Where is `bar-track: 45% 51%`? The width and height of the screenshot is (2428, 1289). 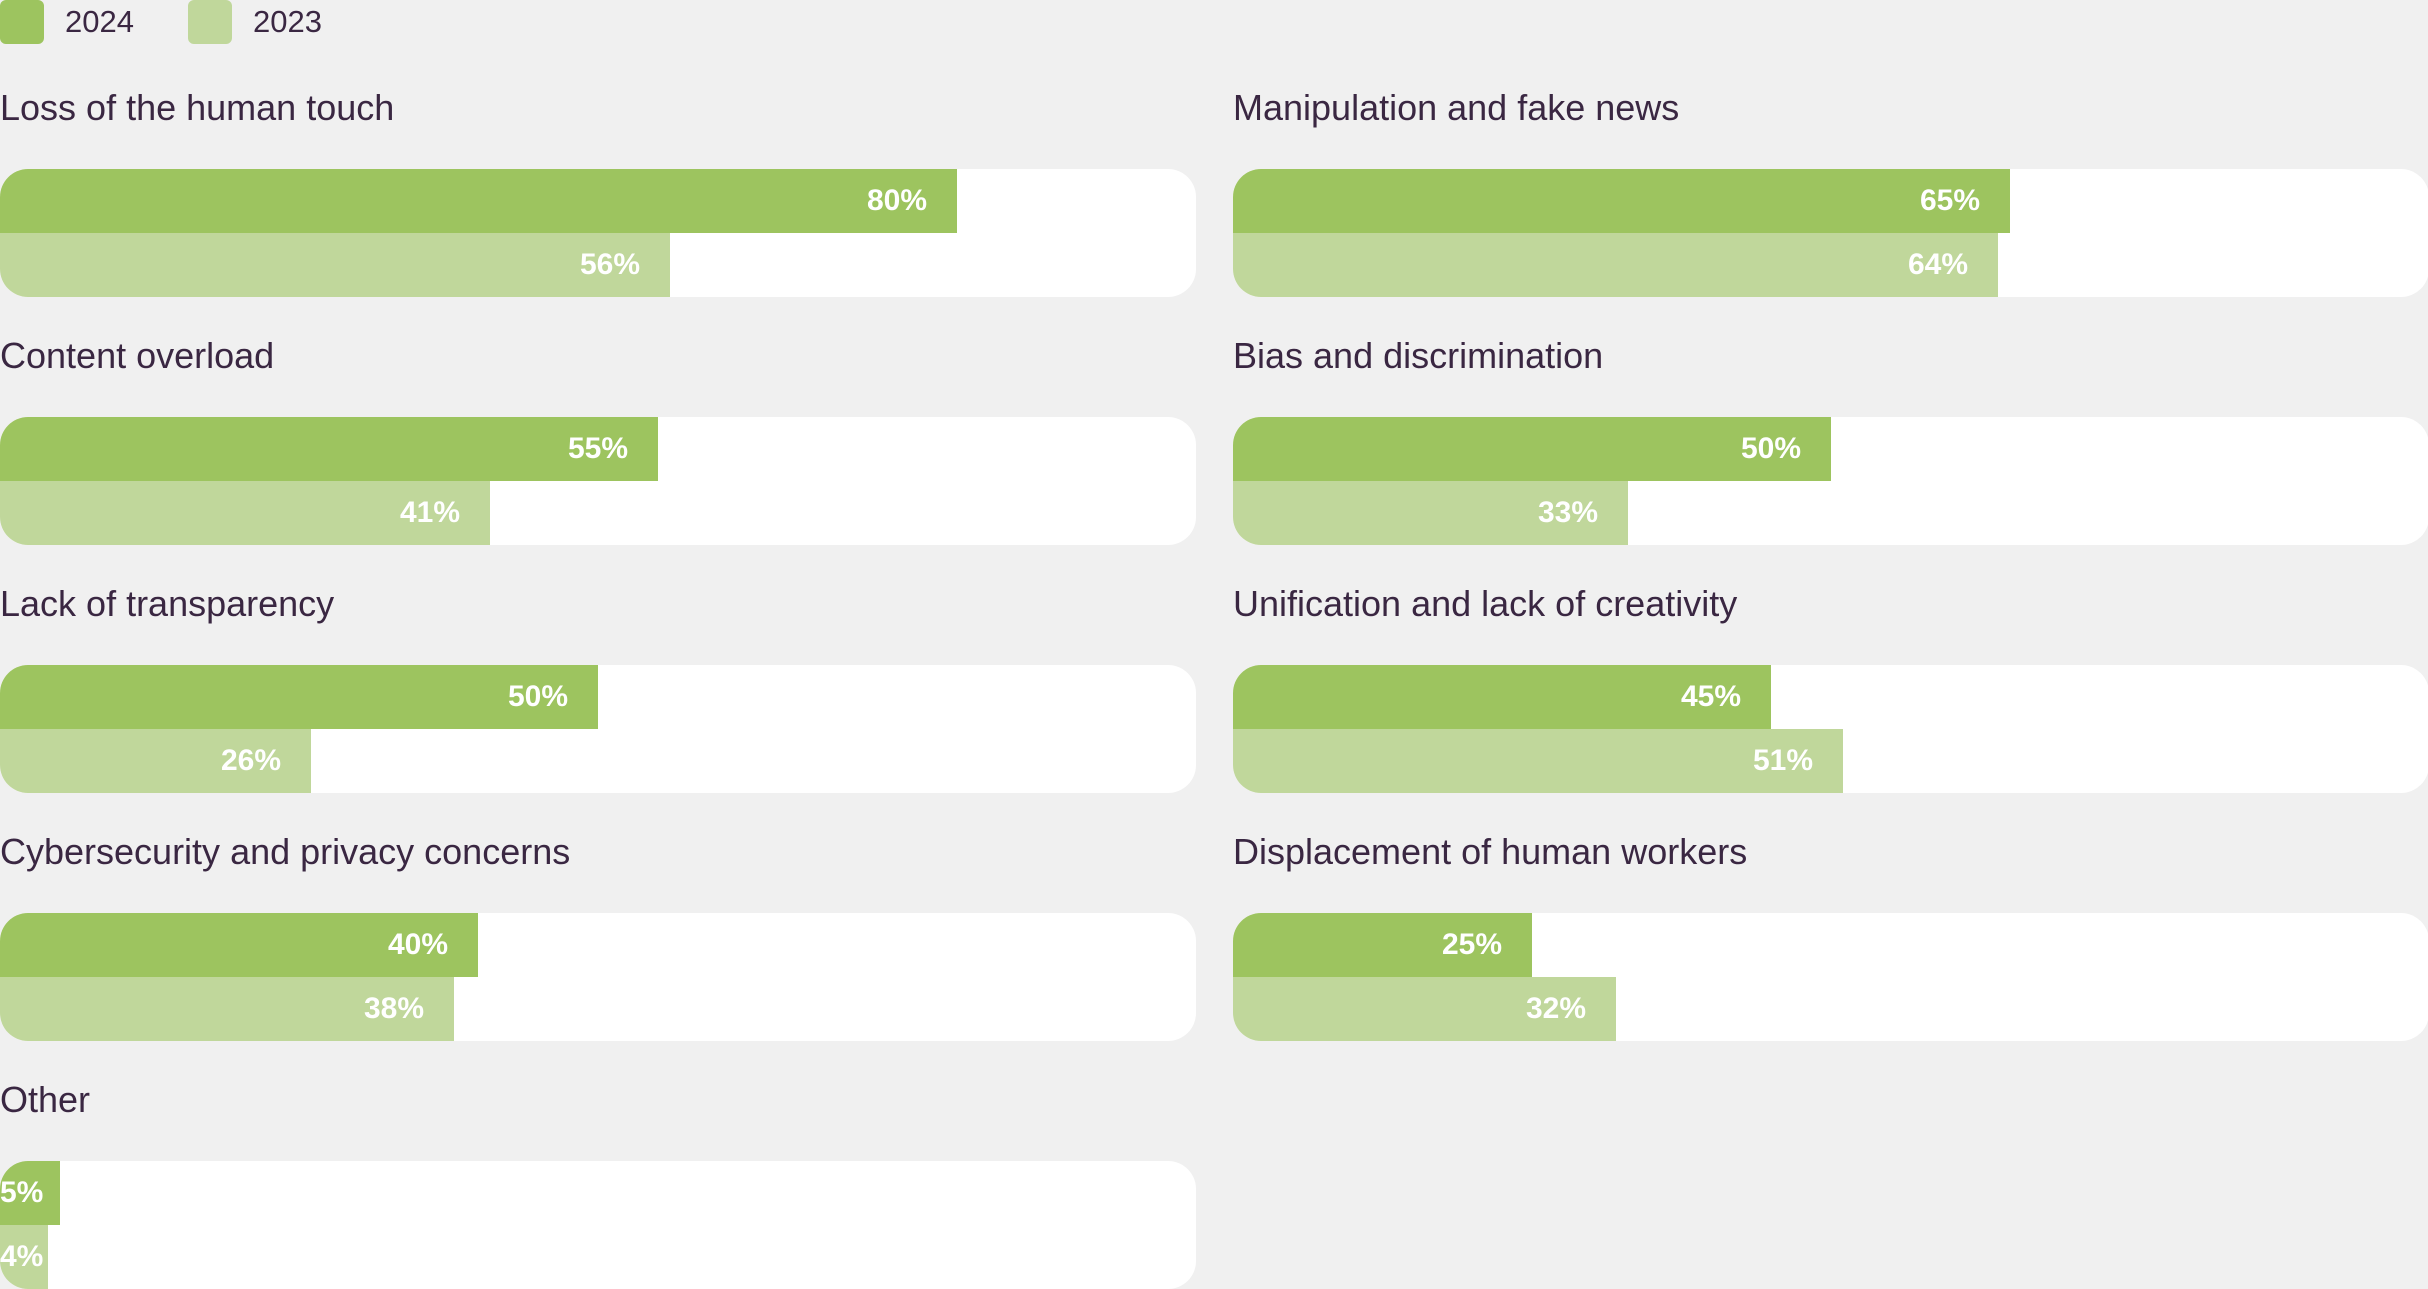
bar-track: 45% 51% is located at coordinates (1830, 729).